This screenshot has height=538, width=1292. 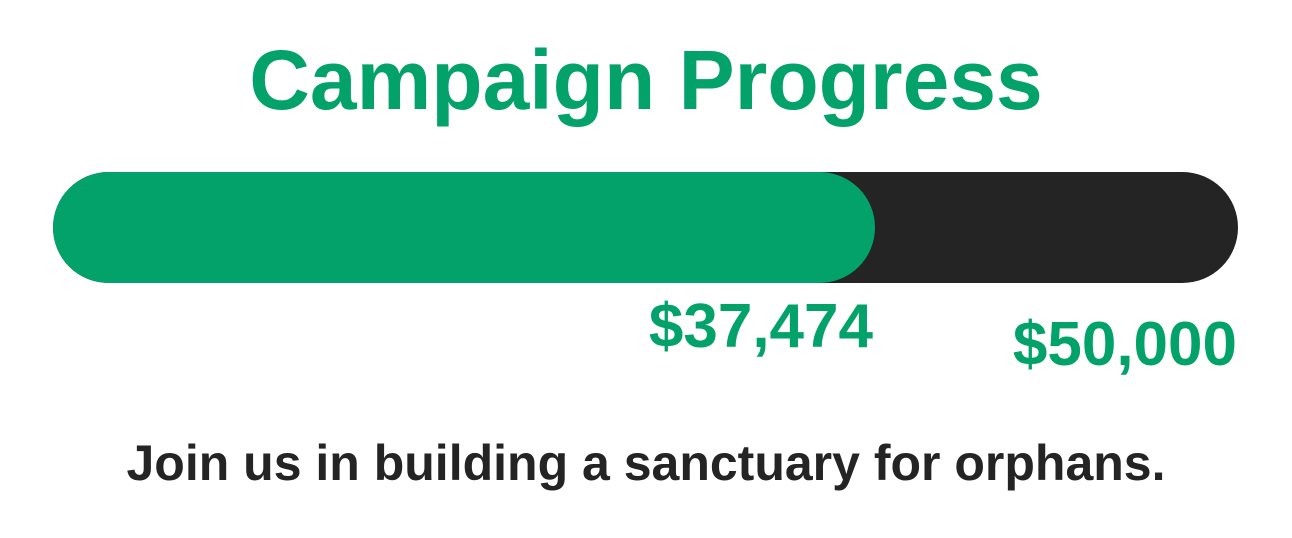 What do you see at coordinates (646, 80) in the screenshot?
I see `page-title: Campaign Progress` at bounding box center [646, 80].